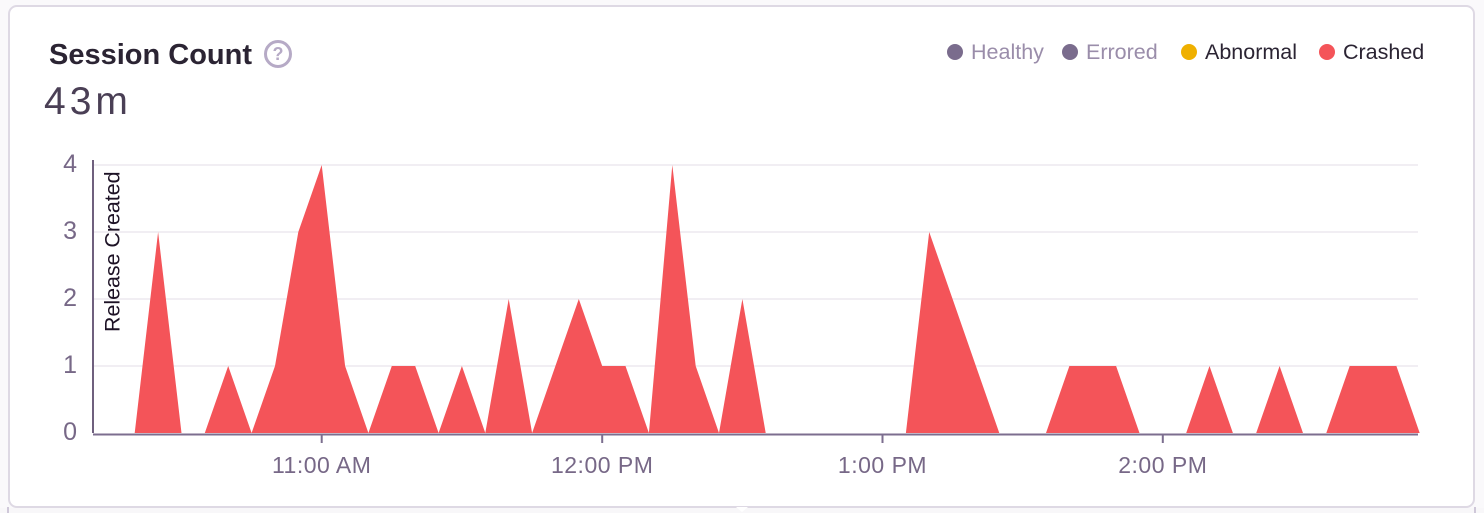 The height and width of the screenshot is (513, 1484). What do you see at coordinates (70, 432) in the screenshot?
I see `svg-text: 0` at bounding box center [70, 432].